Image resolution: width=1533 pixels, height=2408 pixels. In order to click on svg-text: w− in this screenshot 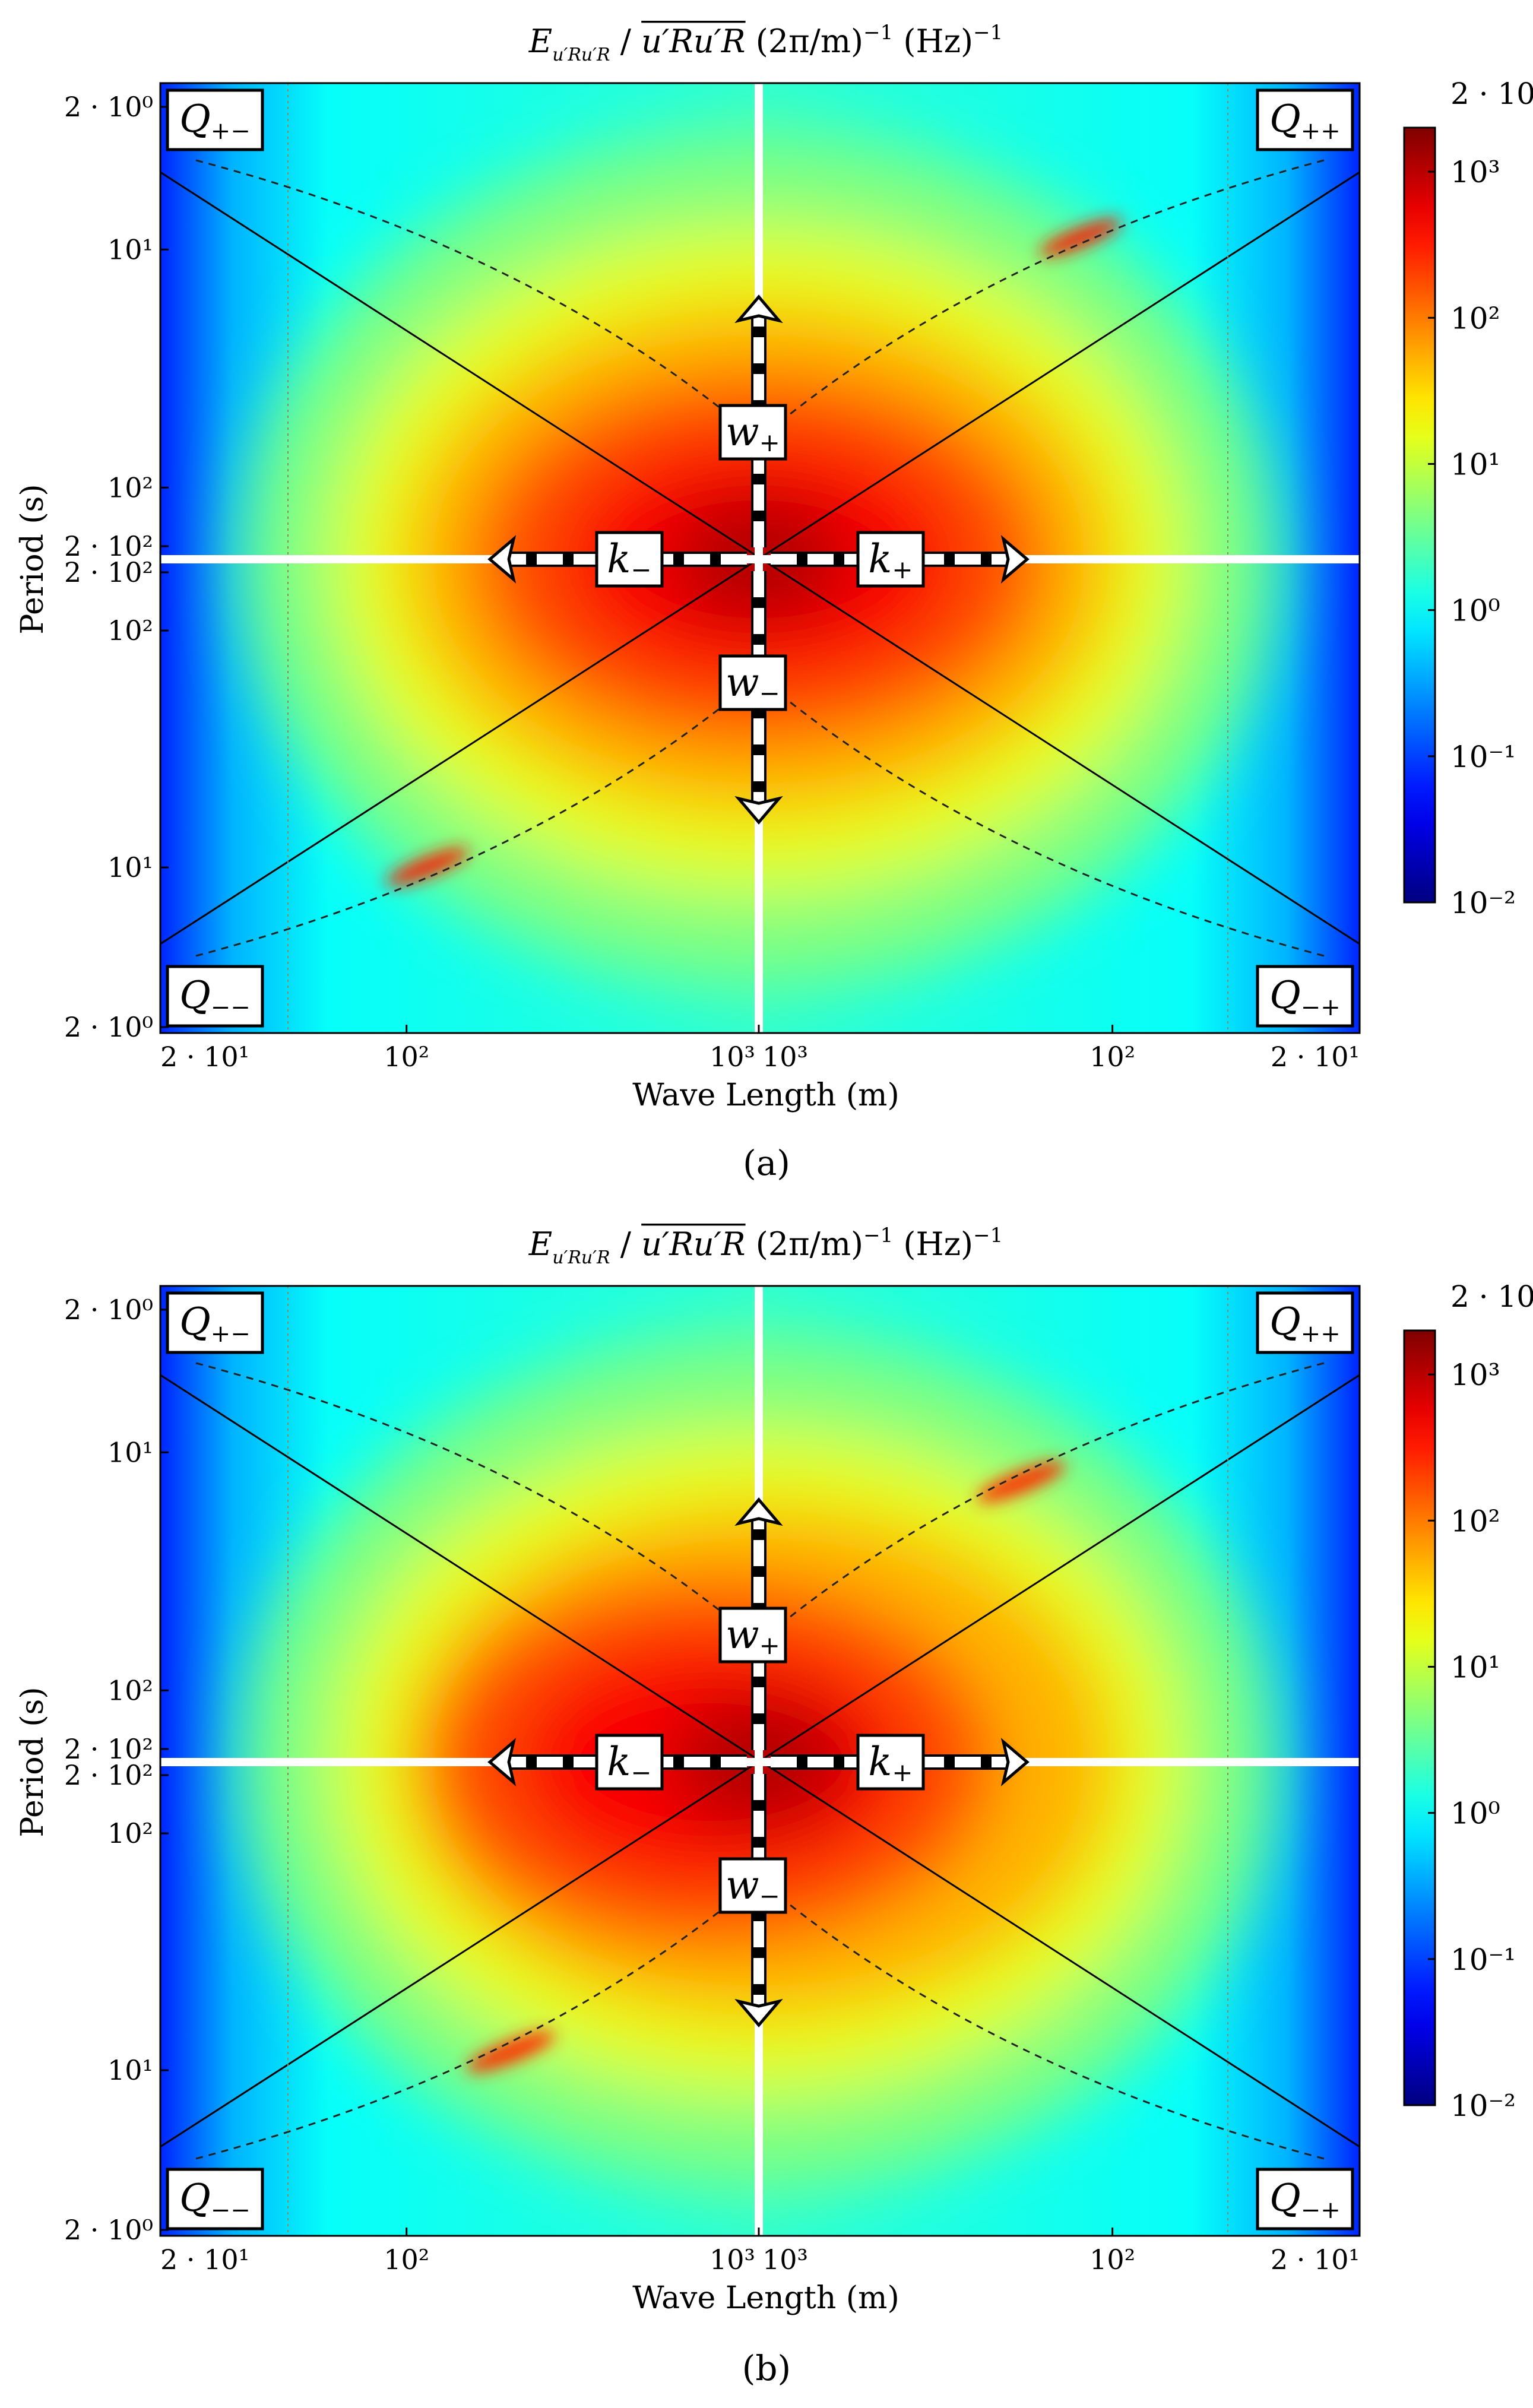, I will do `click(753, 684)`.